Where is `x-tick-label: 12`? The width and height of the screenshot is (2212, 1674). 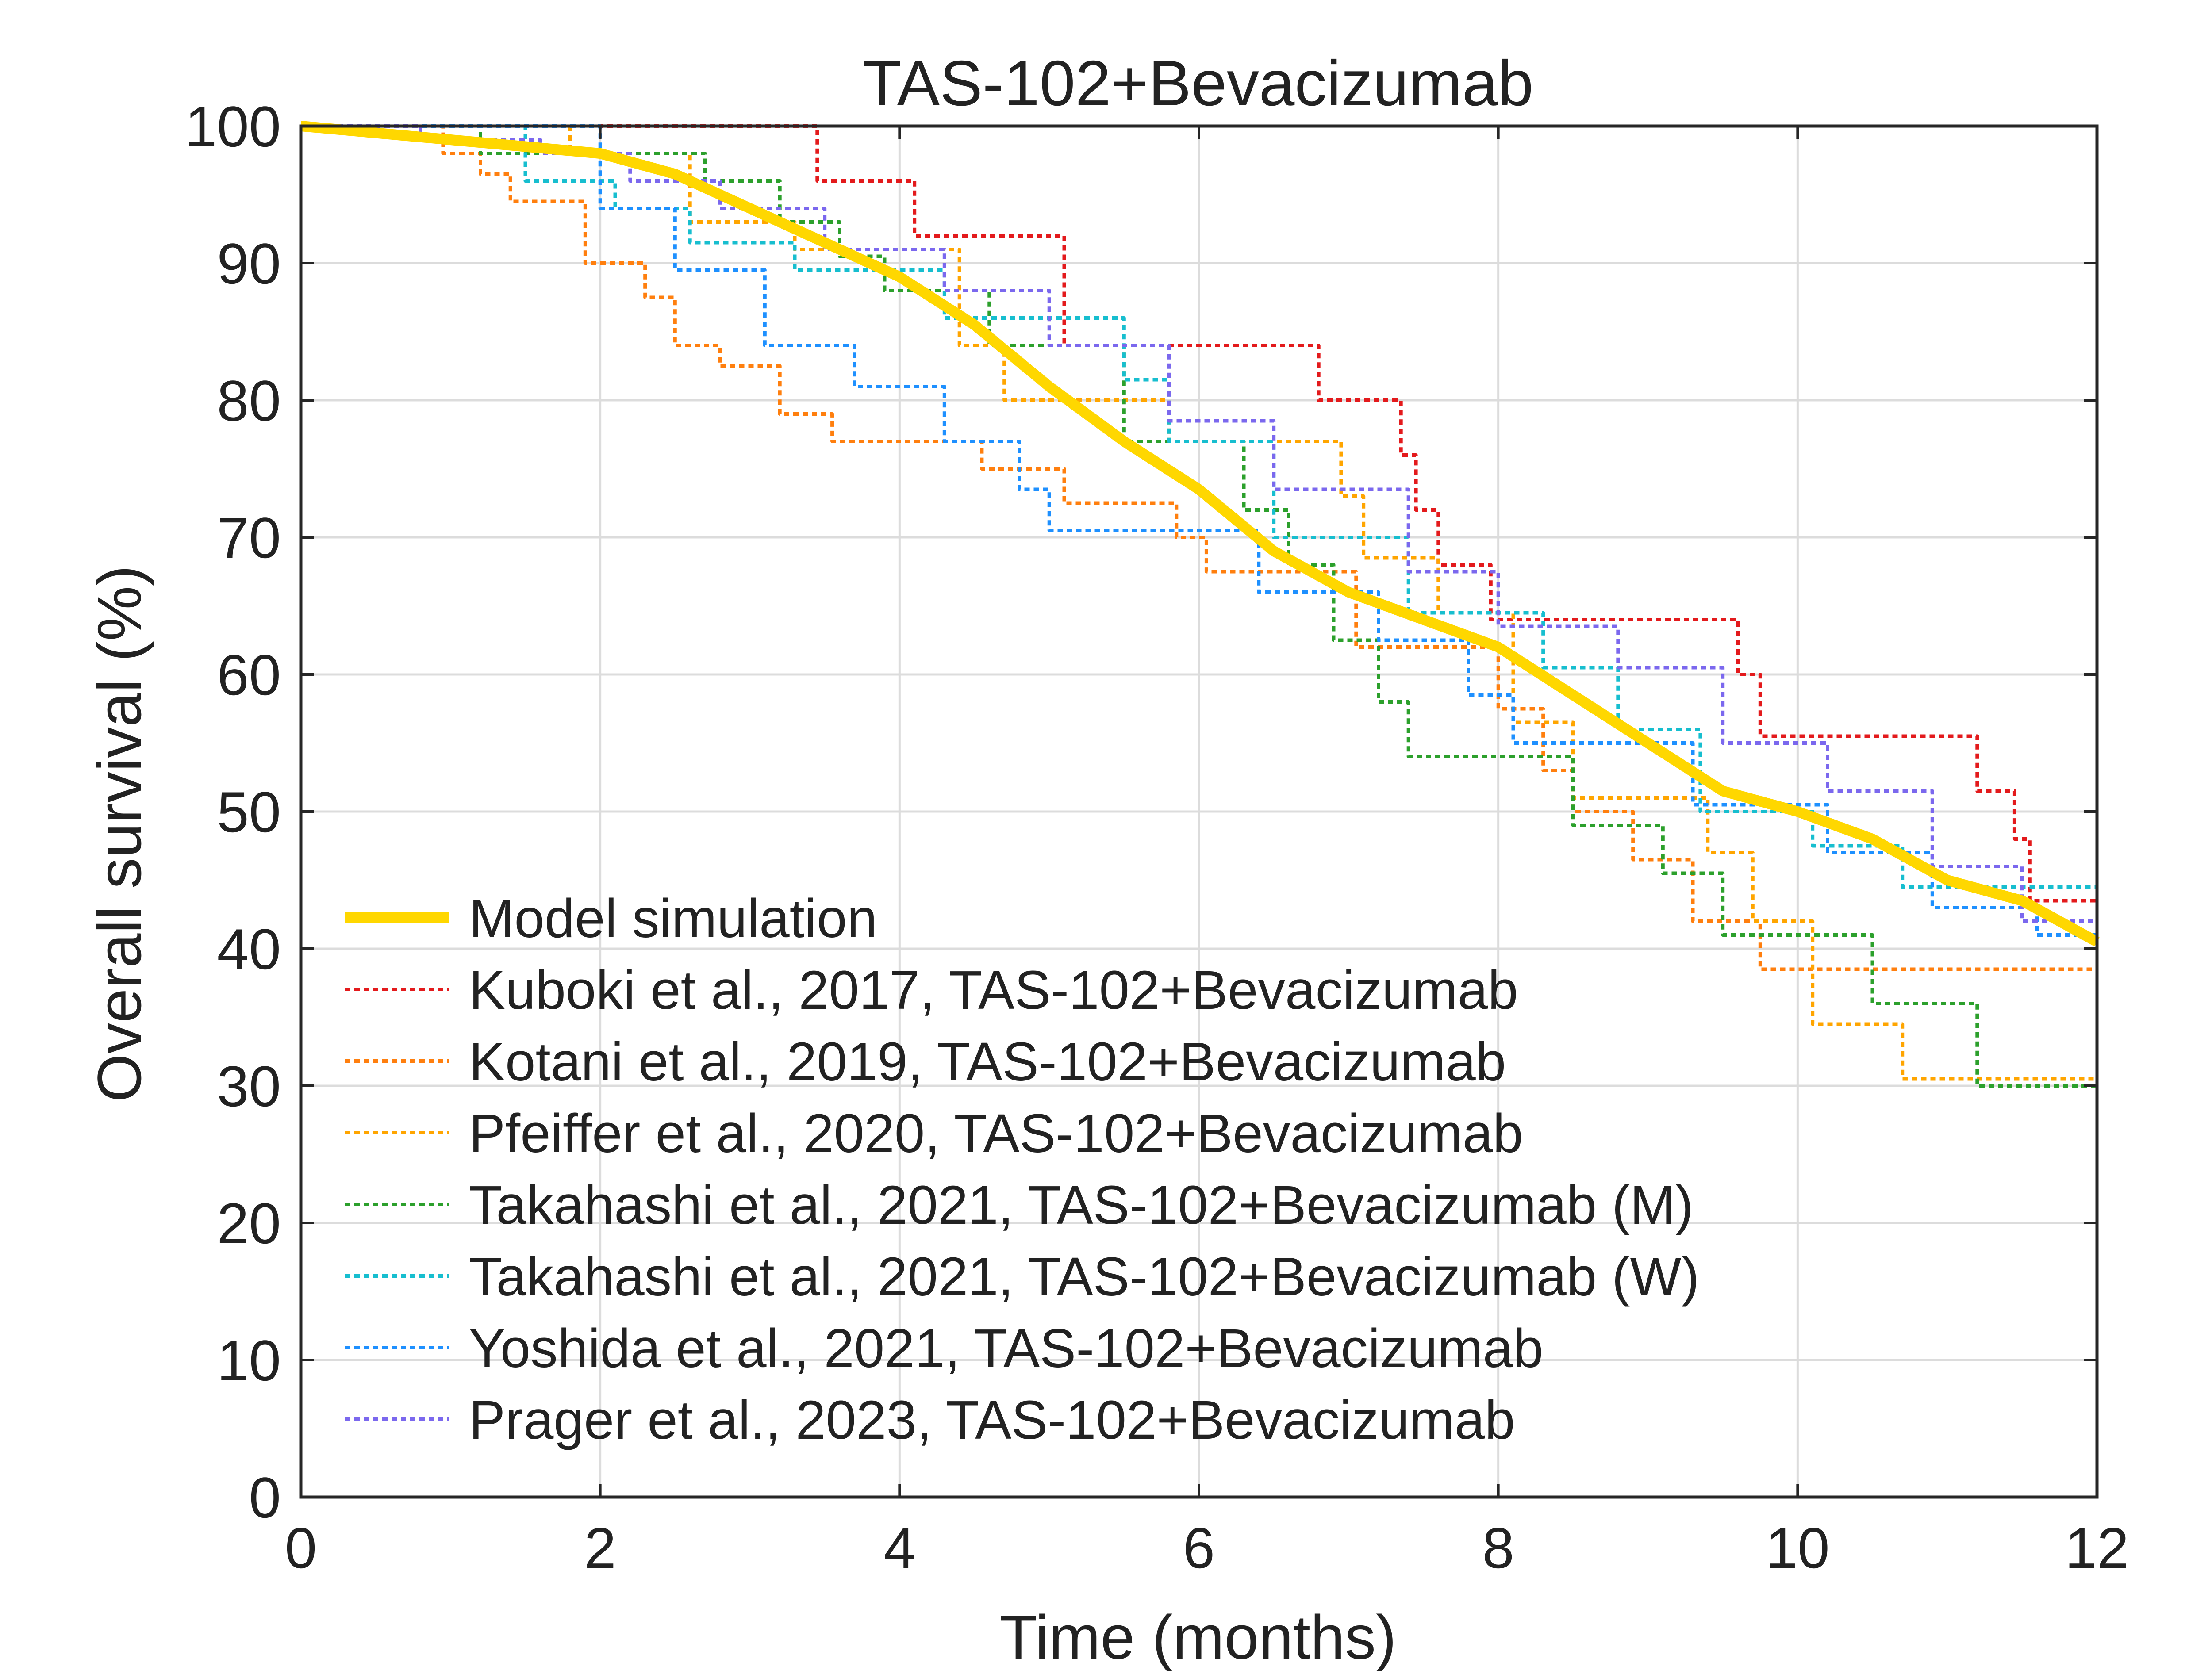 x-tick-label: 12 is located at coordinates (2097, 1548).